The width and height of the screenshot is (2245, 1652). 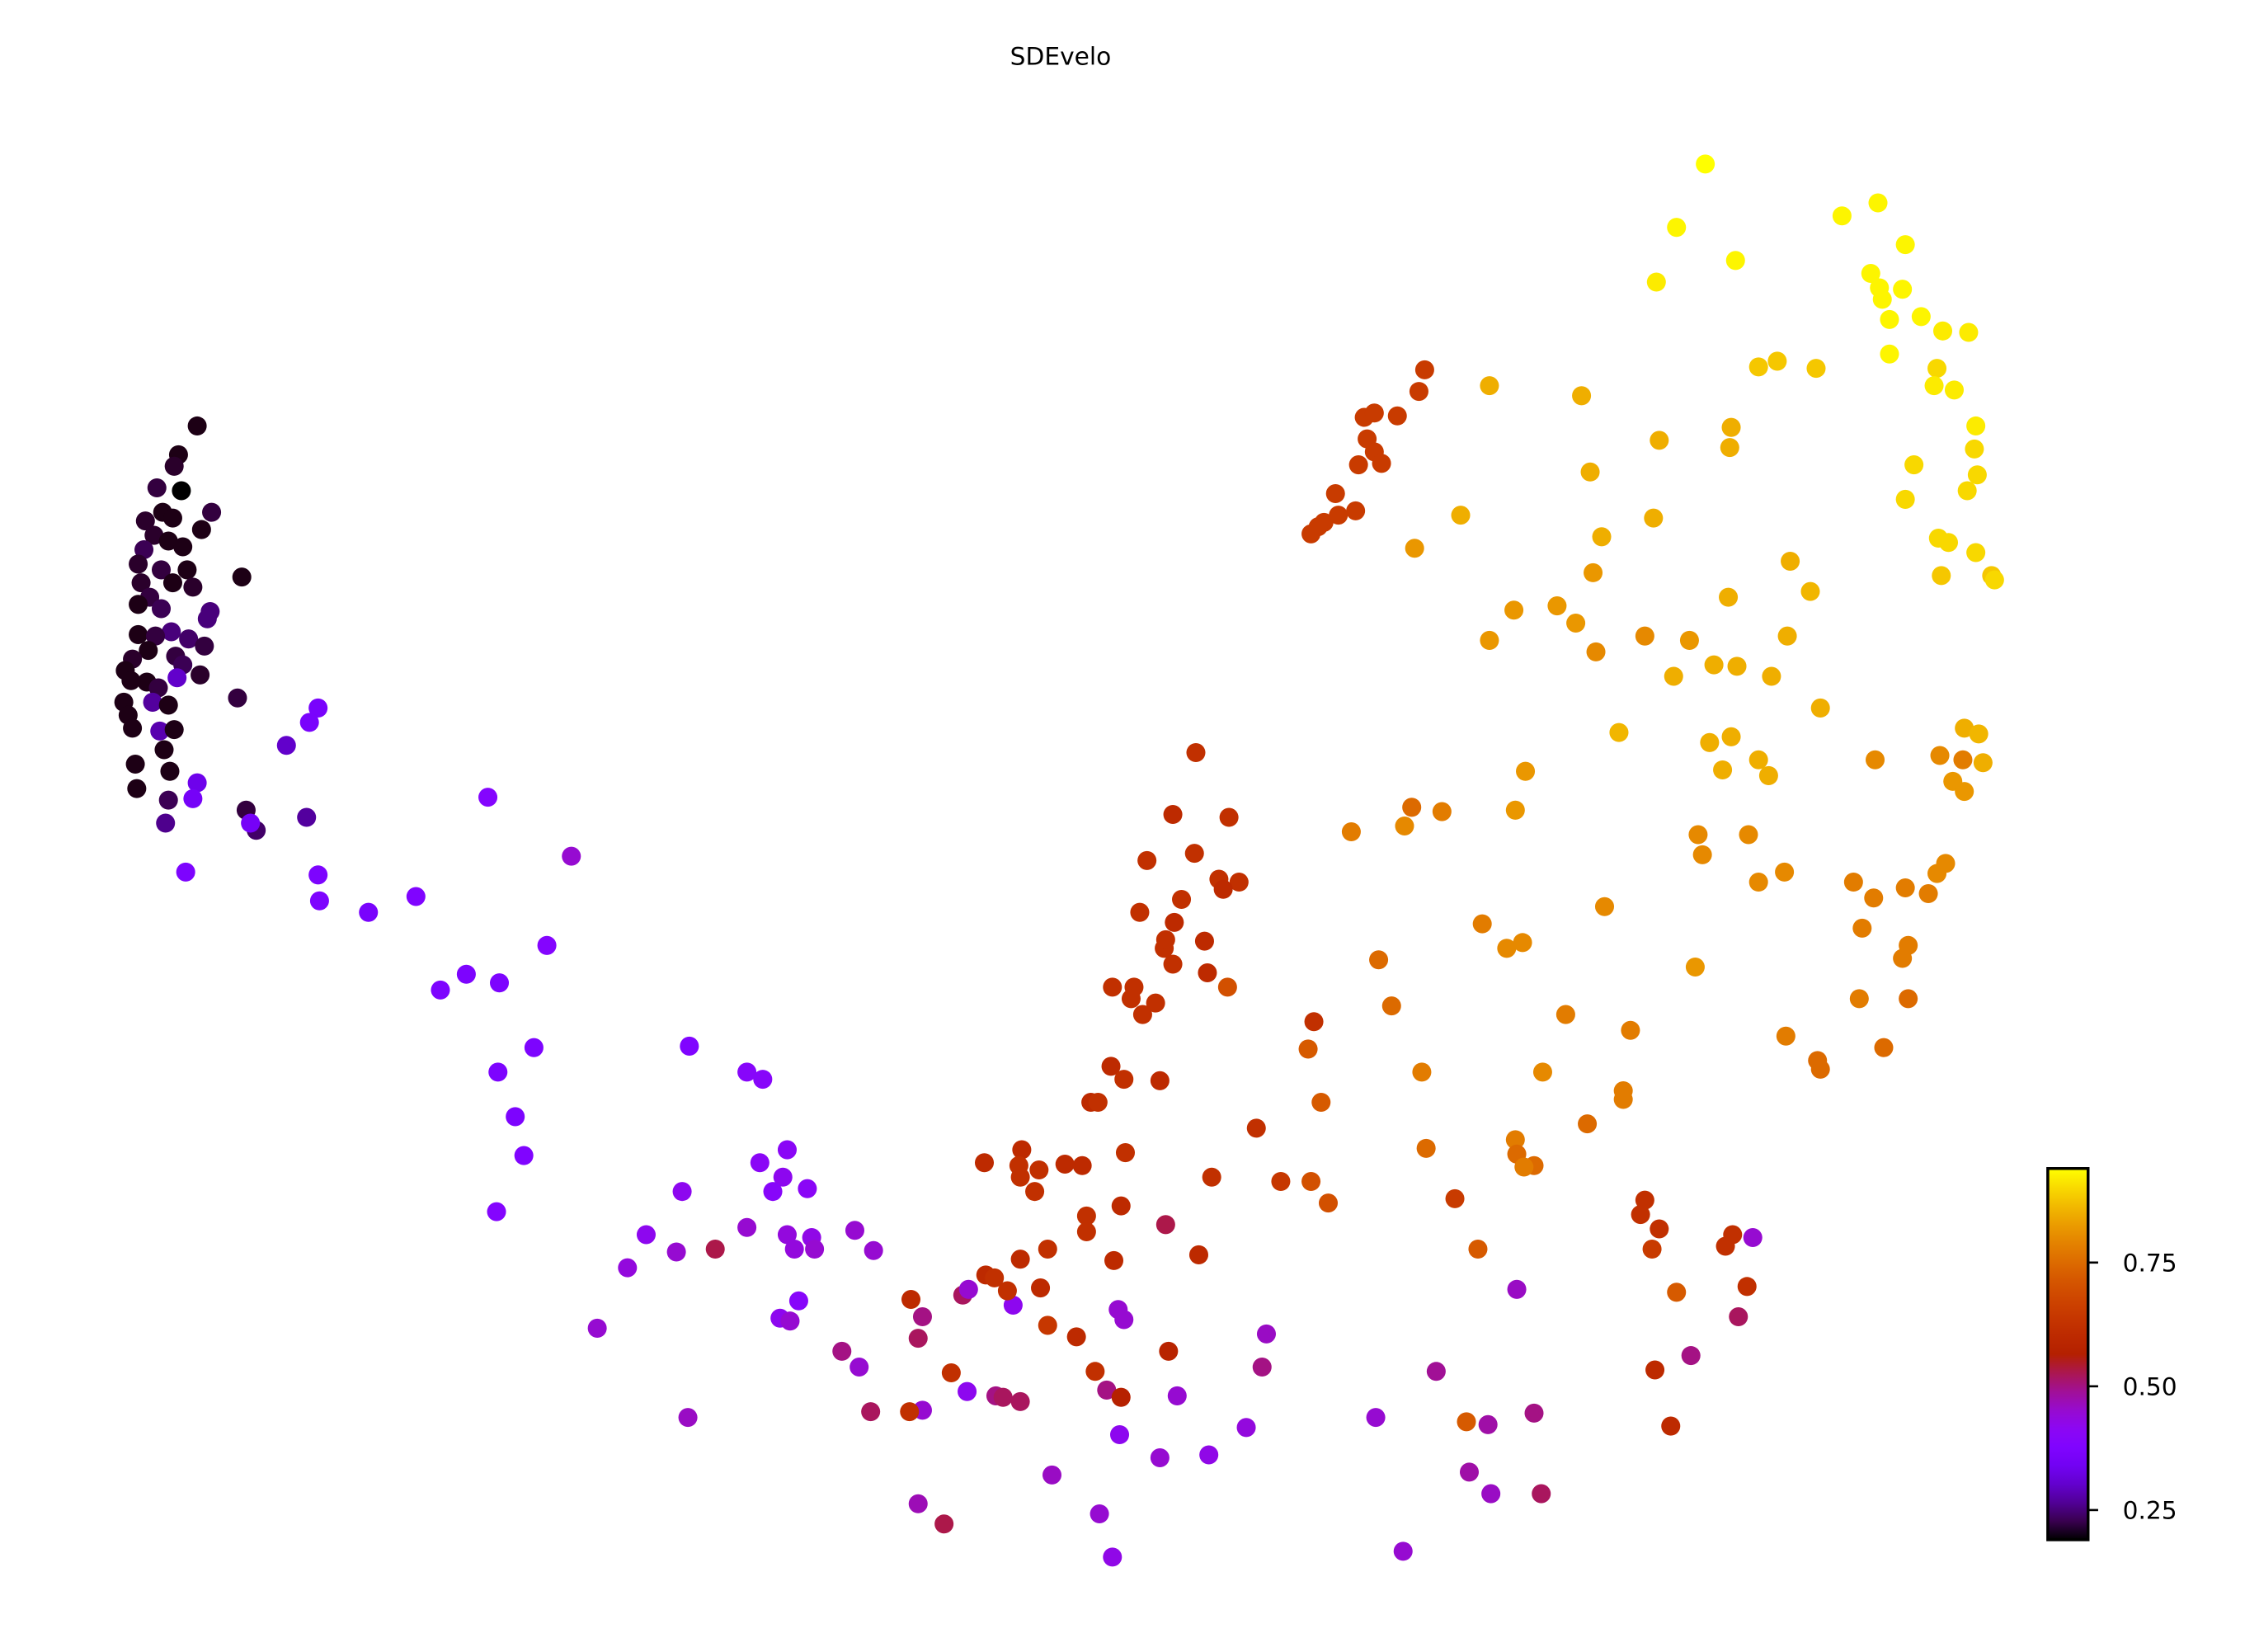 I want to click on colorbar-tick-label: 0.25, so click(x=2150, y=1509).